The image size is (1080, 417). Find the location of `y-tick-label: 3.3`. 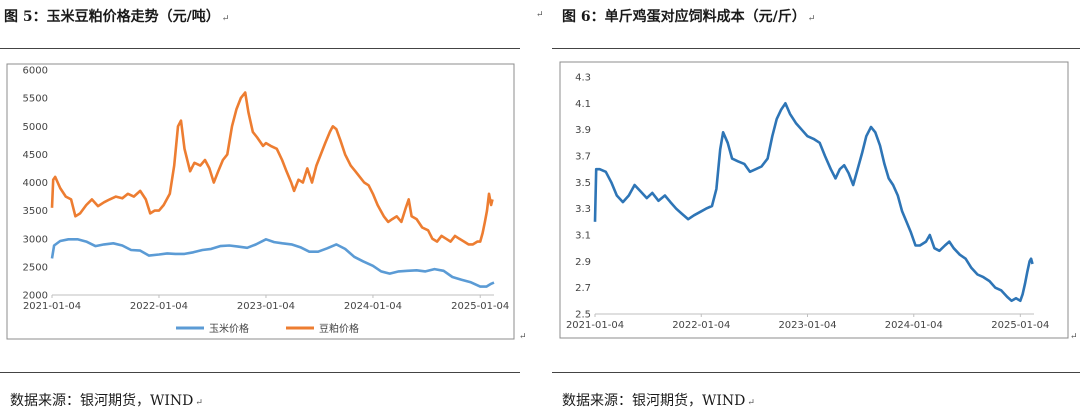

y-tick-label: 3.3 is located at coordinates (583, 209).